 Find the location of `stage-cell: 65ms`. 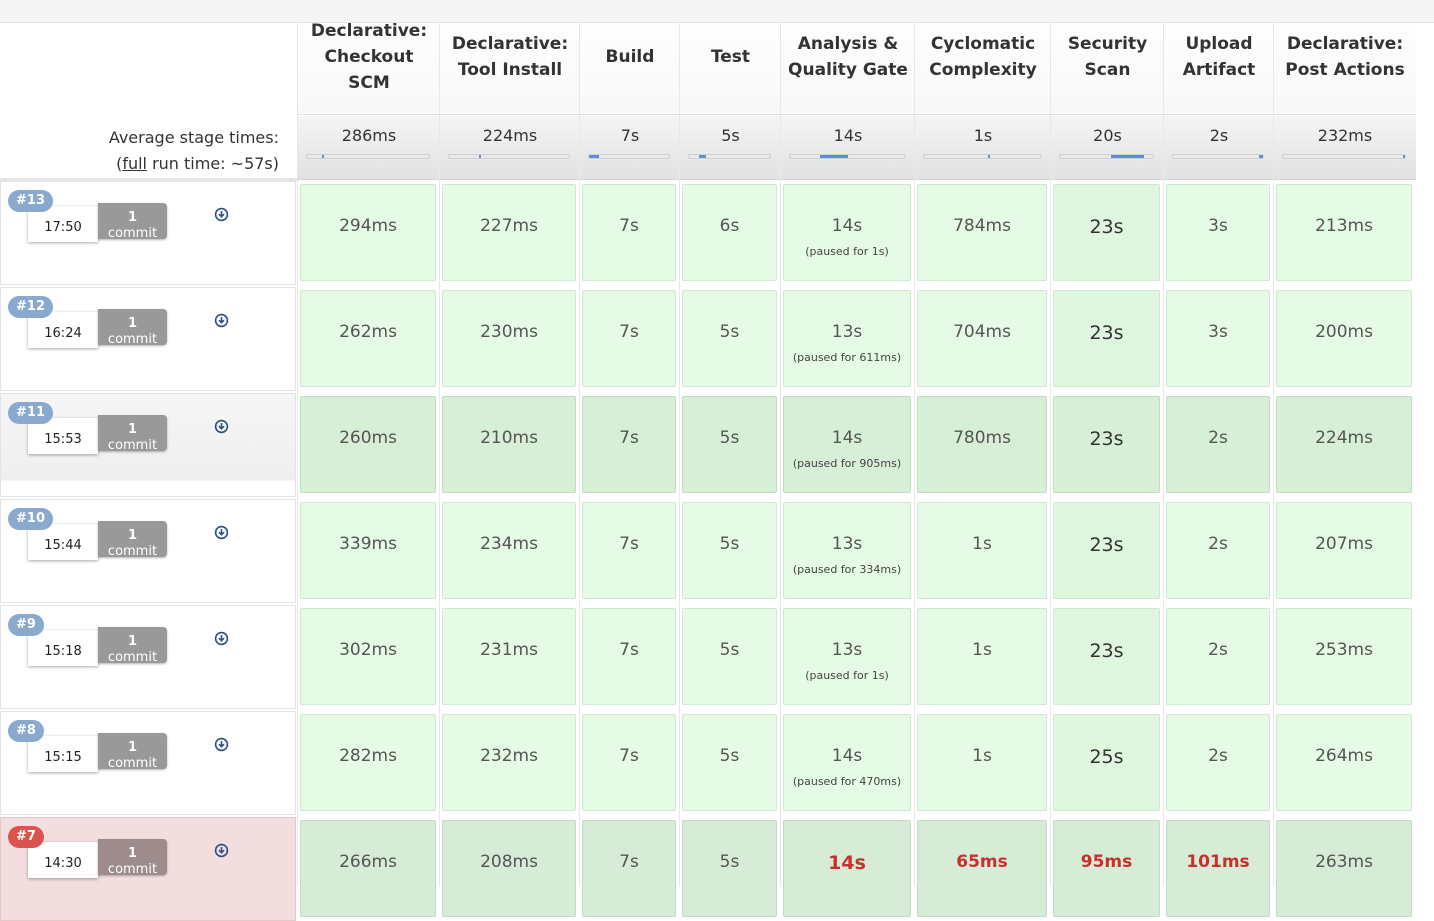

stage-cell: 65ms is located at coordinates (982, 868).